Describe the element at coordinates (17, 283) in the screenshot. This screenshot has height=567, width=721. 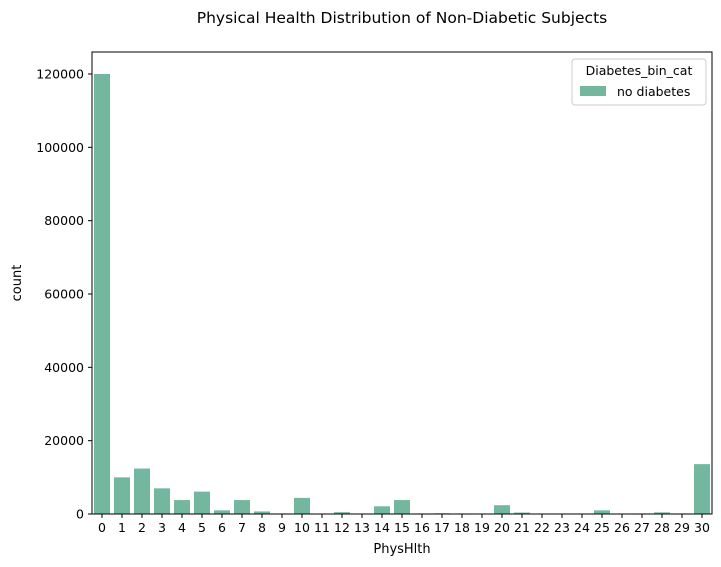
I see `y-axis-label: count` at that location.